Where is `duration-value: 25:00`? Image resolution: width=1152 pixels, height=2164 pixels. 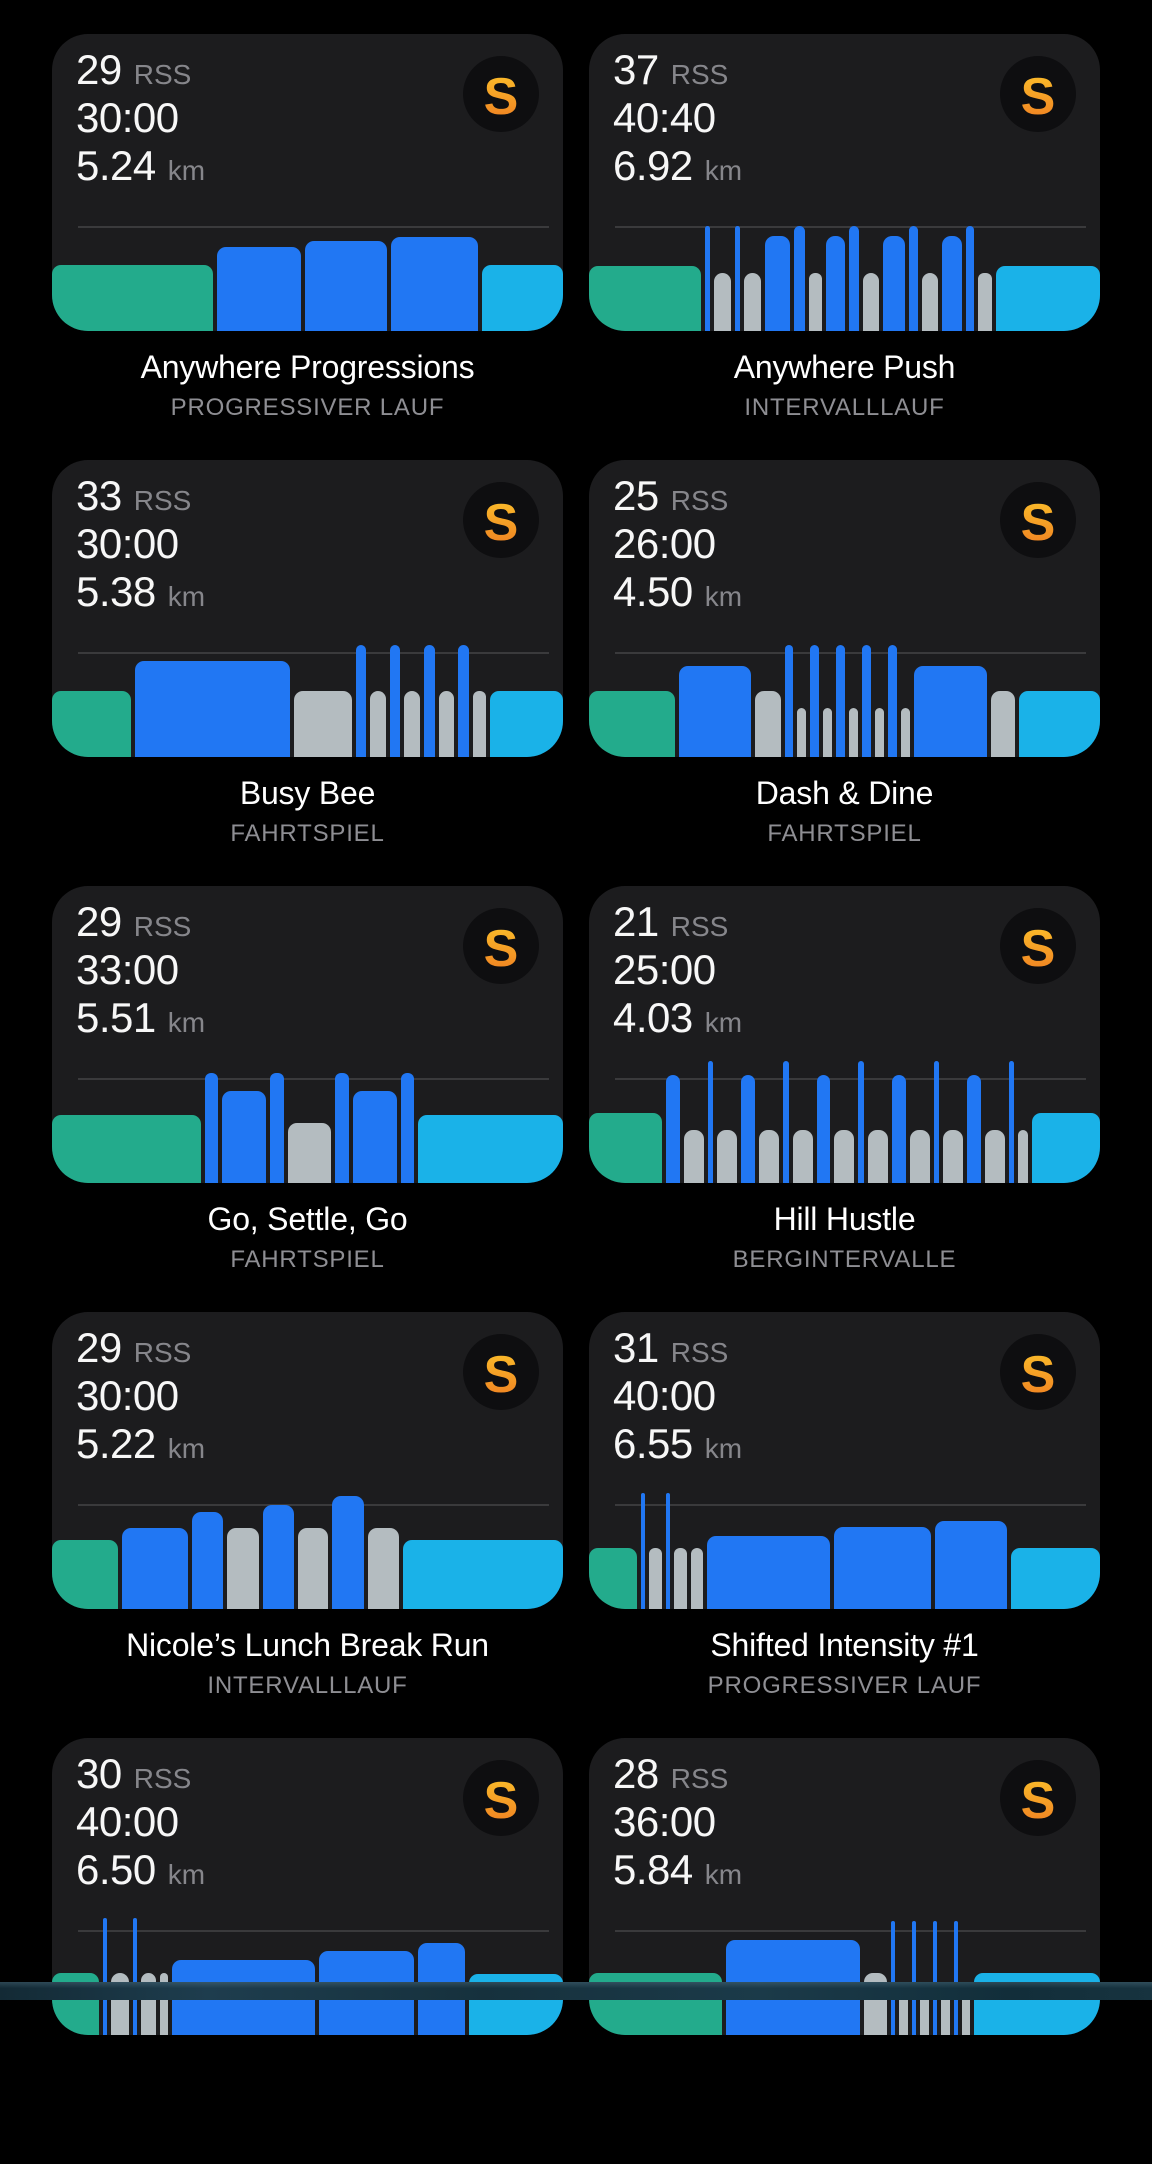 duration-value: 25:00 is located at coordinates (664, 970).